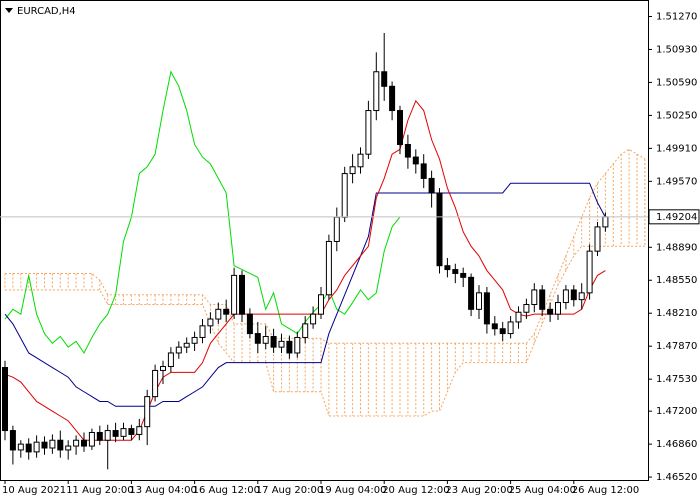 The height and width of the screenshot is (504, 700). What do you see at coordinates (676, 444) in the screenshot?
I see `y-tick-label: 1.46860` at bounding box center [676, 444].